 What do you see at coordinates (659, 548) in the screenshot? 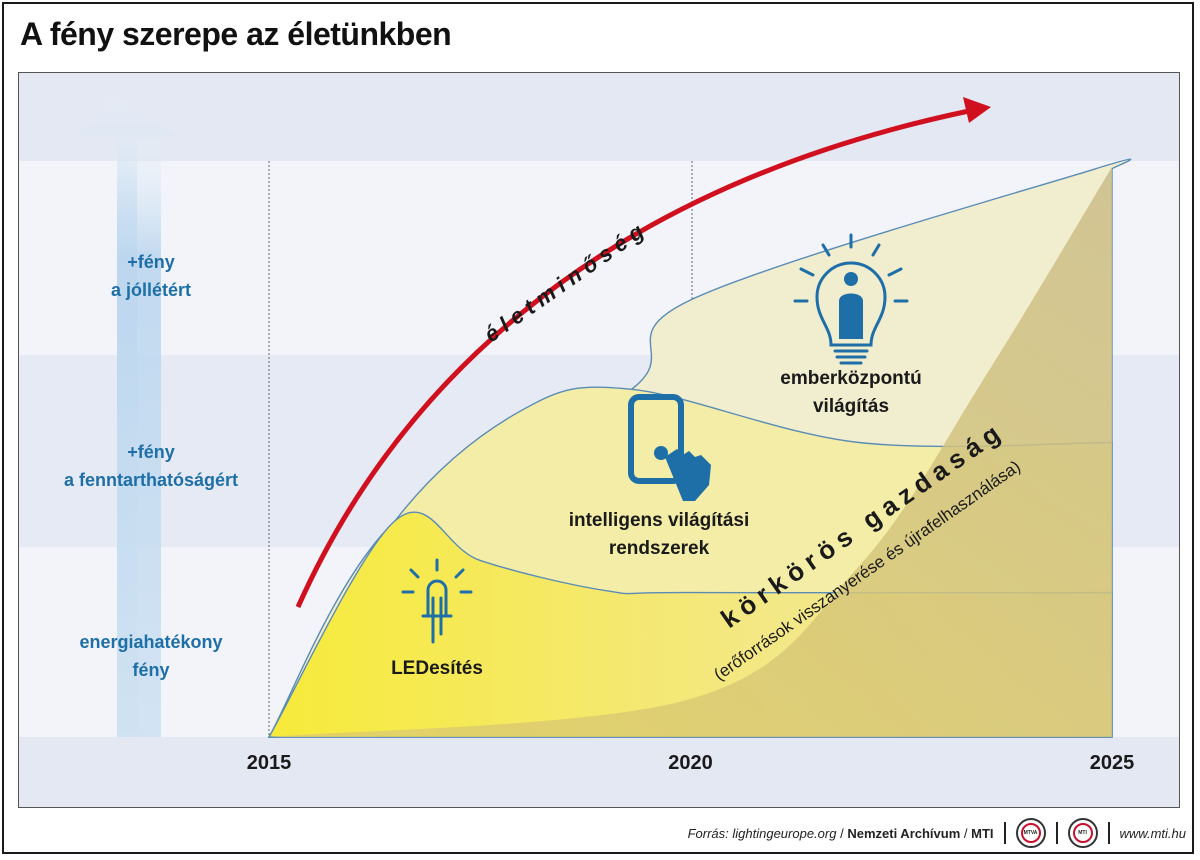
I see `label-smart-line2: rendszerek` at bounding box center [659, 548].